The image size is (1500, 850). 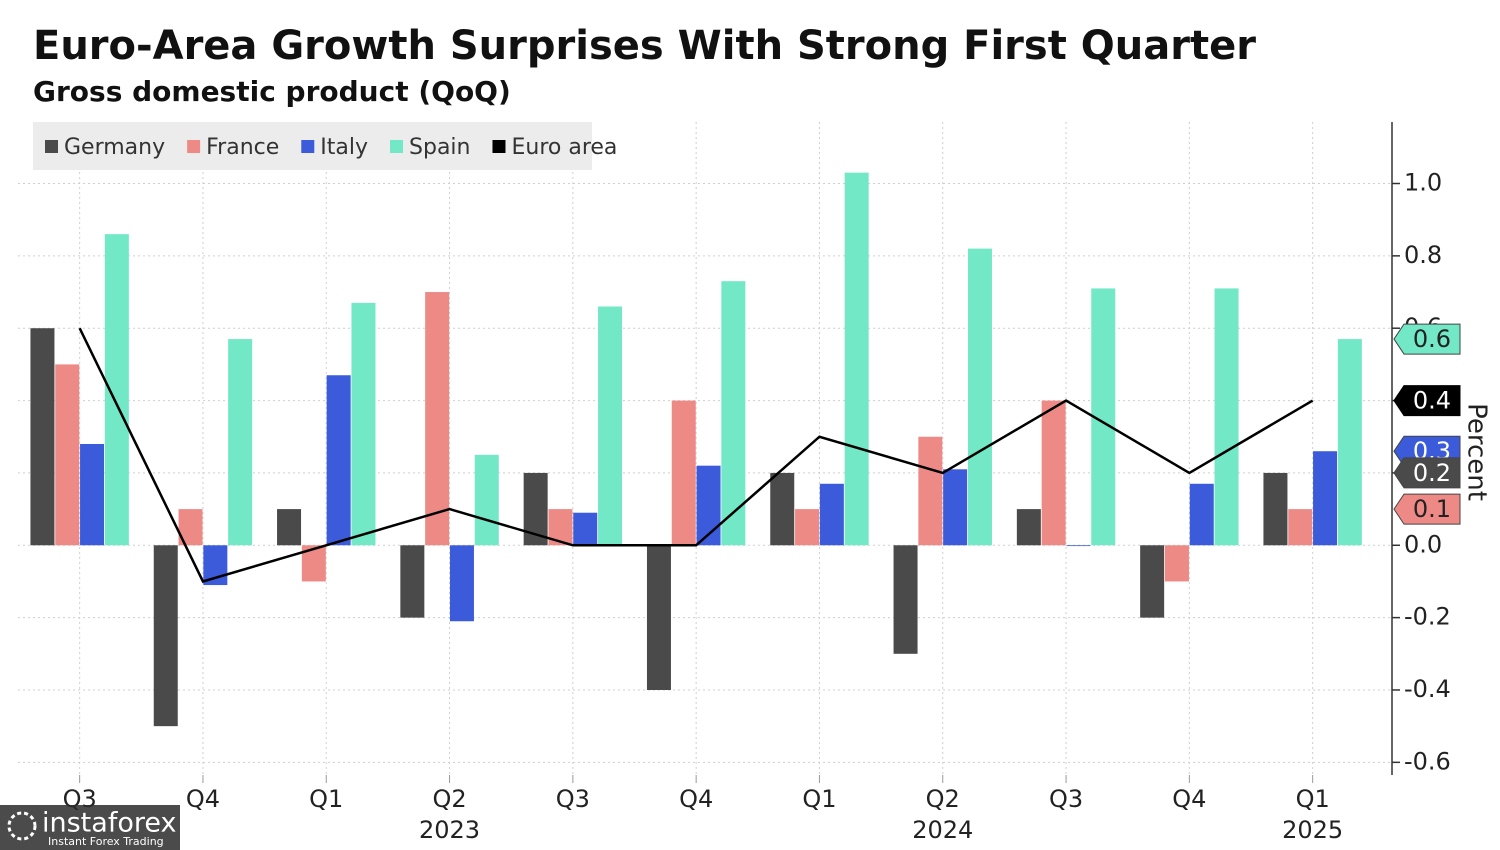 What do you see at coordinates (114, 147) in the screenshot?
I see `legend-label: Germany` at bounding box center [114, 147].